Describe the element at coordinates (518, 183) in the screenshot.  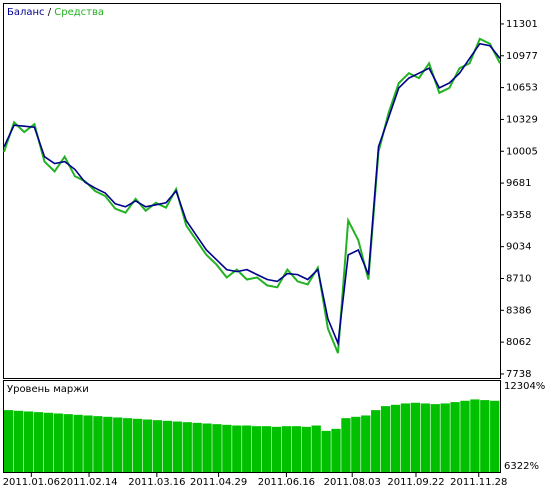
I see `y-tick-label: 9681` at that location.